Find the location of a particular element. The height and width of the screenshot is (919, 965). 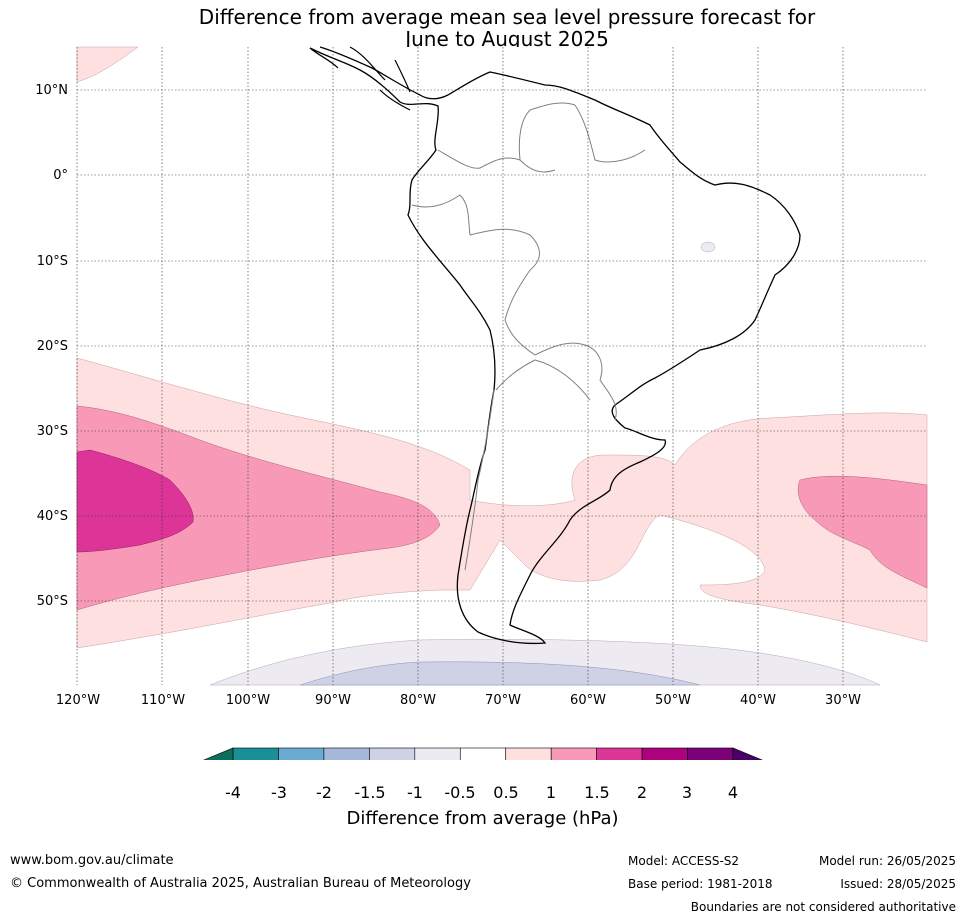

colorbar-tick: 3 is located at coordinates (687, 792).